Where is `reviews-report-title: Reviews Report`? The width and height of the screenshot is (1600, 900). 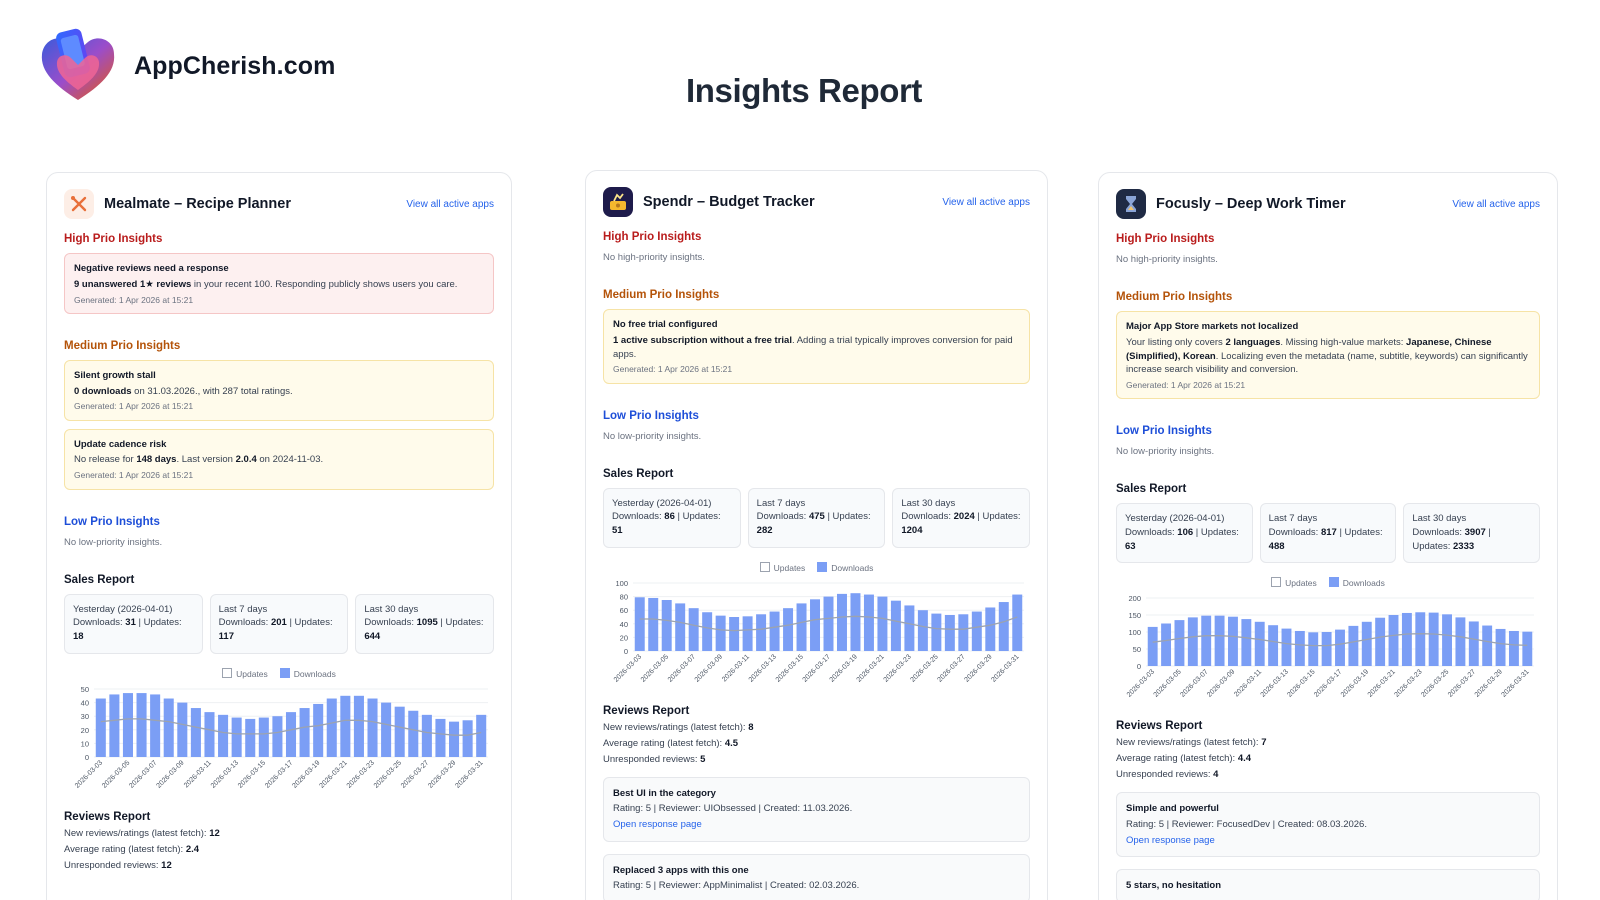 reviews-report-title: Reviews Report is located at coordinates (1159, 726).